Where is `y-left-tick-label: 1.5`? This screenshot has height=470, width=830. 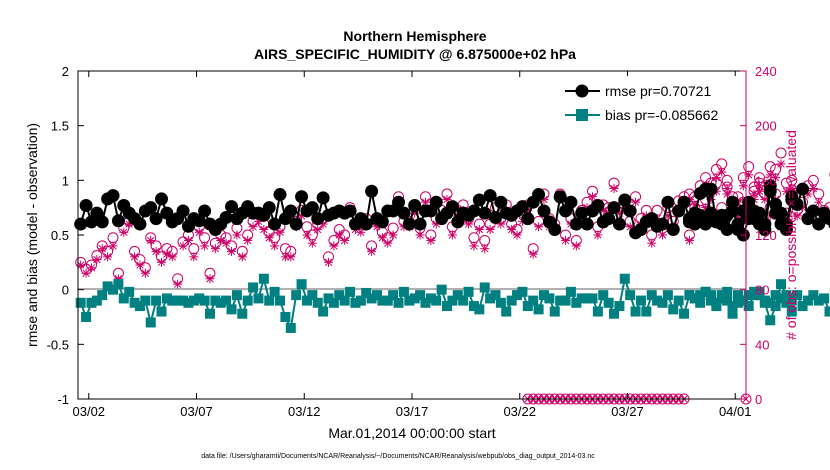
y-left-tick-label: 1.5 is located at coordinates (60, 126).